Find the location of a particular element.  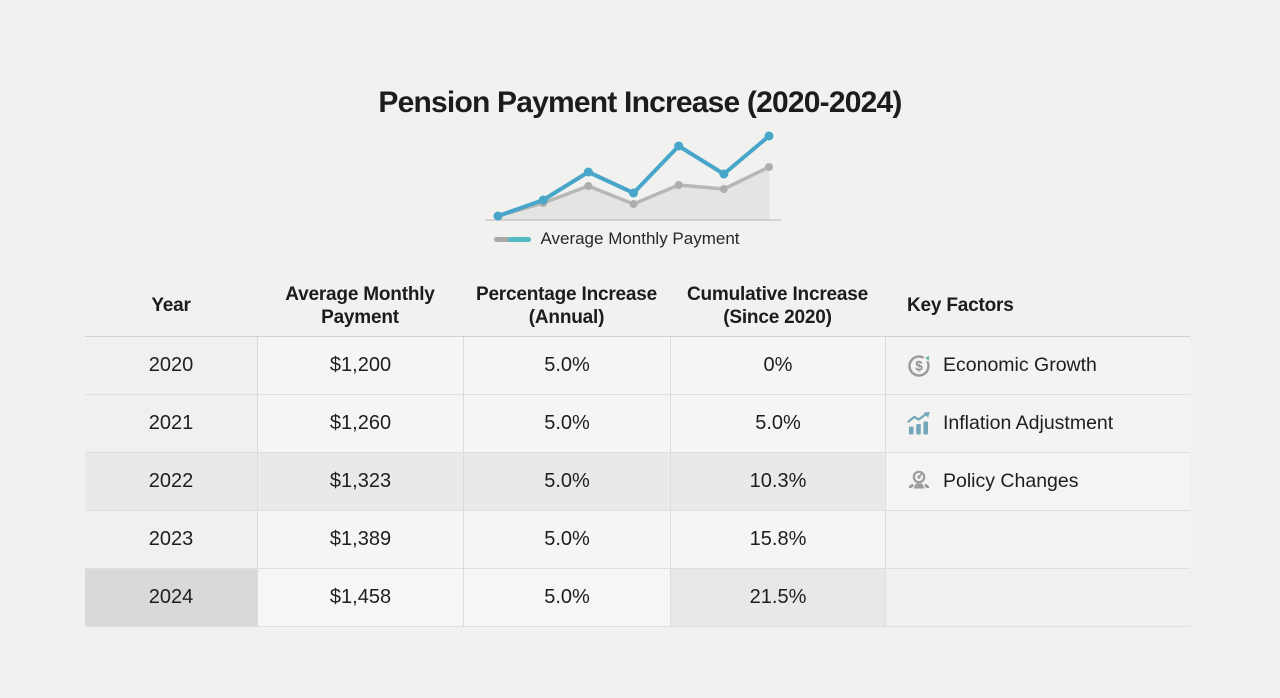

key-factor-label: Economic Growth is located at coordinates (1020, 365).